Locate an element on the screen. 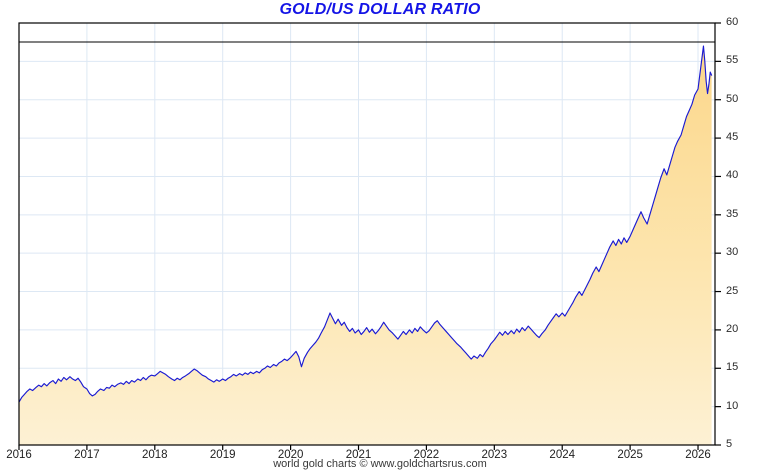 Image resolution: width=760 pixels, height=475 pixels. y-axis-tick-label: 25 is located at coordinates (732, 290).